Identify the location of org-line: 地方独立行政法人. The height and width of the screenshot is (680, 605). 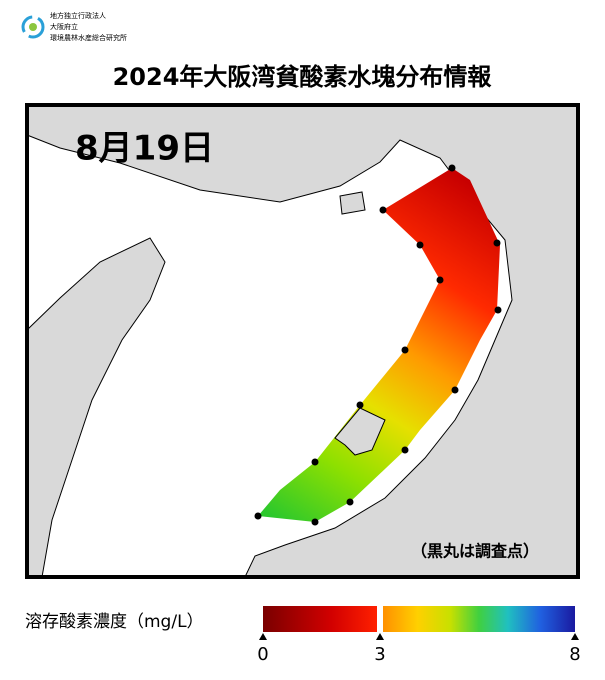
(78, 15).